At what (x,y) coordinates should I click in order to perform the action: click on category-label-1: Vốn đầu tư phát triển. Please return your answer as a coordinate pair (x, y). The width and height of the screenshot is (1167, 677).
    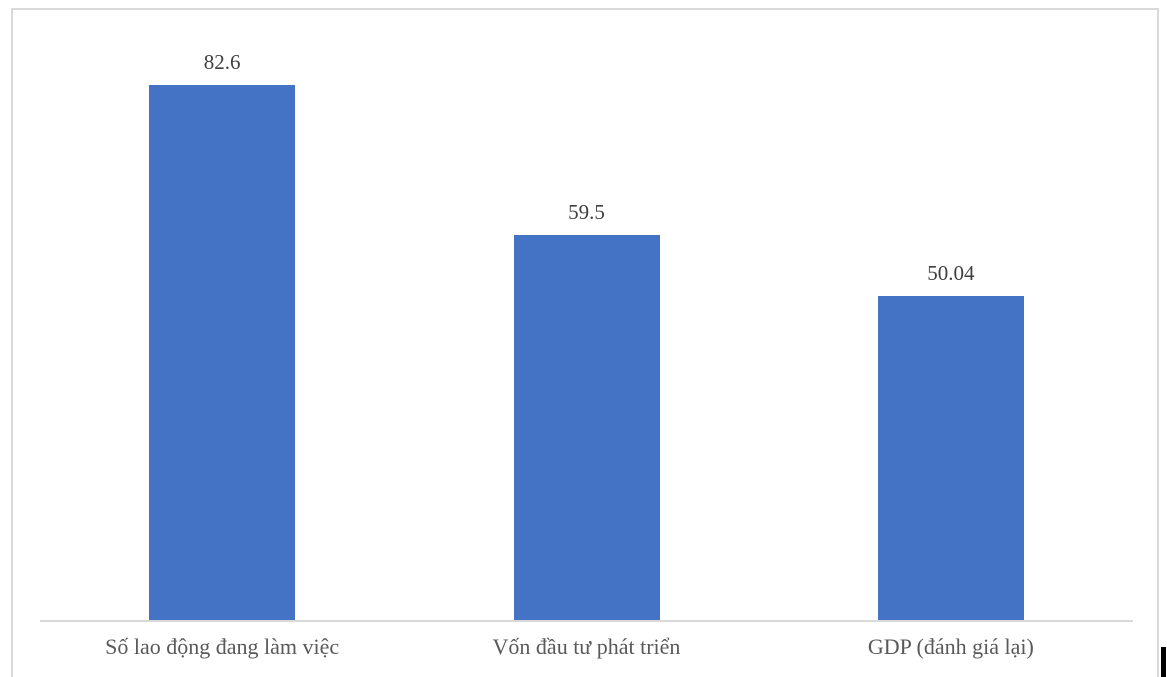
    Looking at the image, I should click on (586, 646).